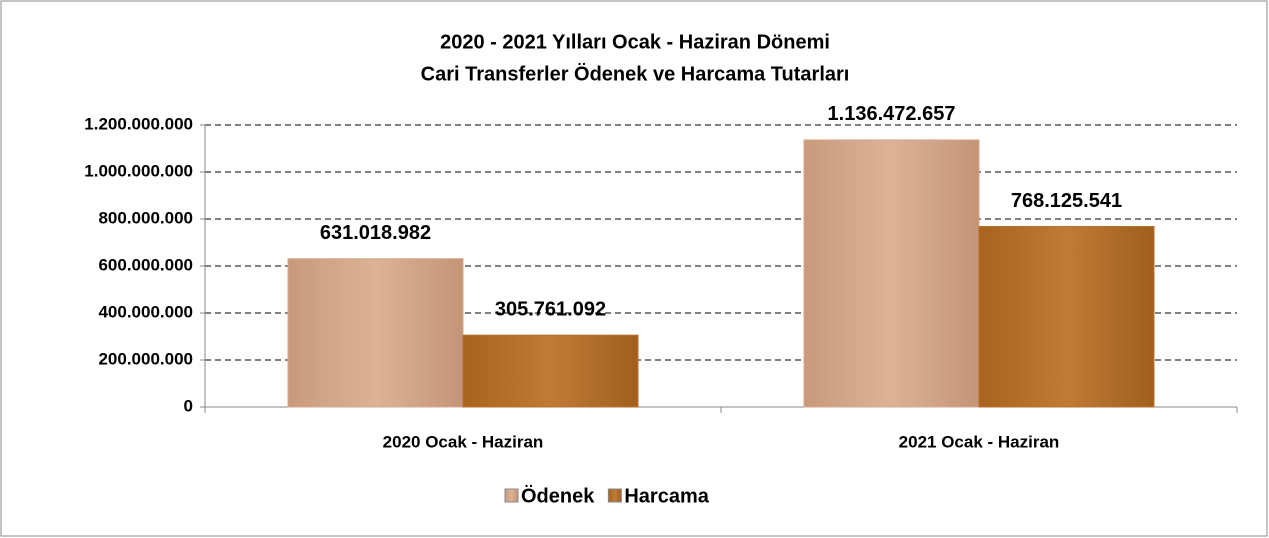 This screenshot has height=538, width=1269. What do you see at coordinates (145, 311) in the screenshot?
I see `y-tick-label: 400.000.000` at bounding box center [145, 311].